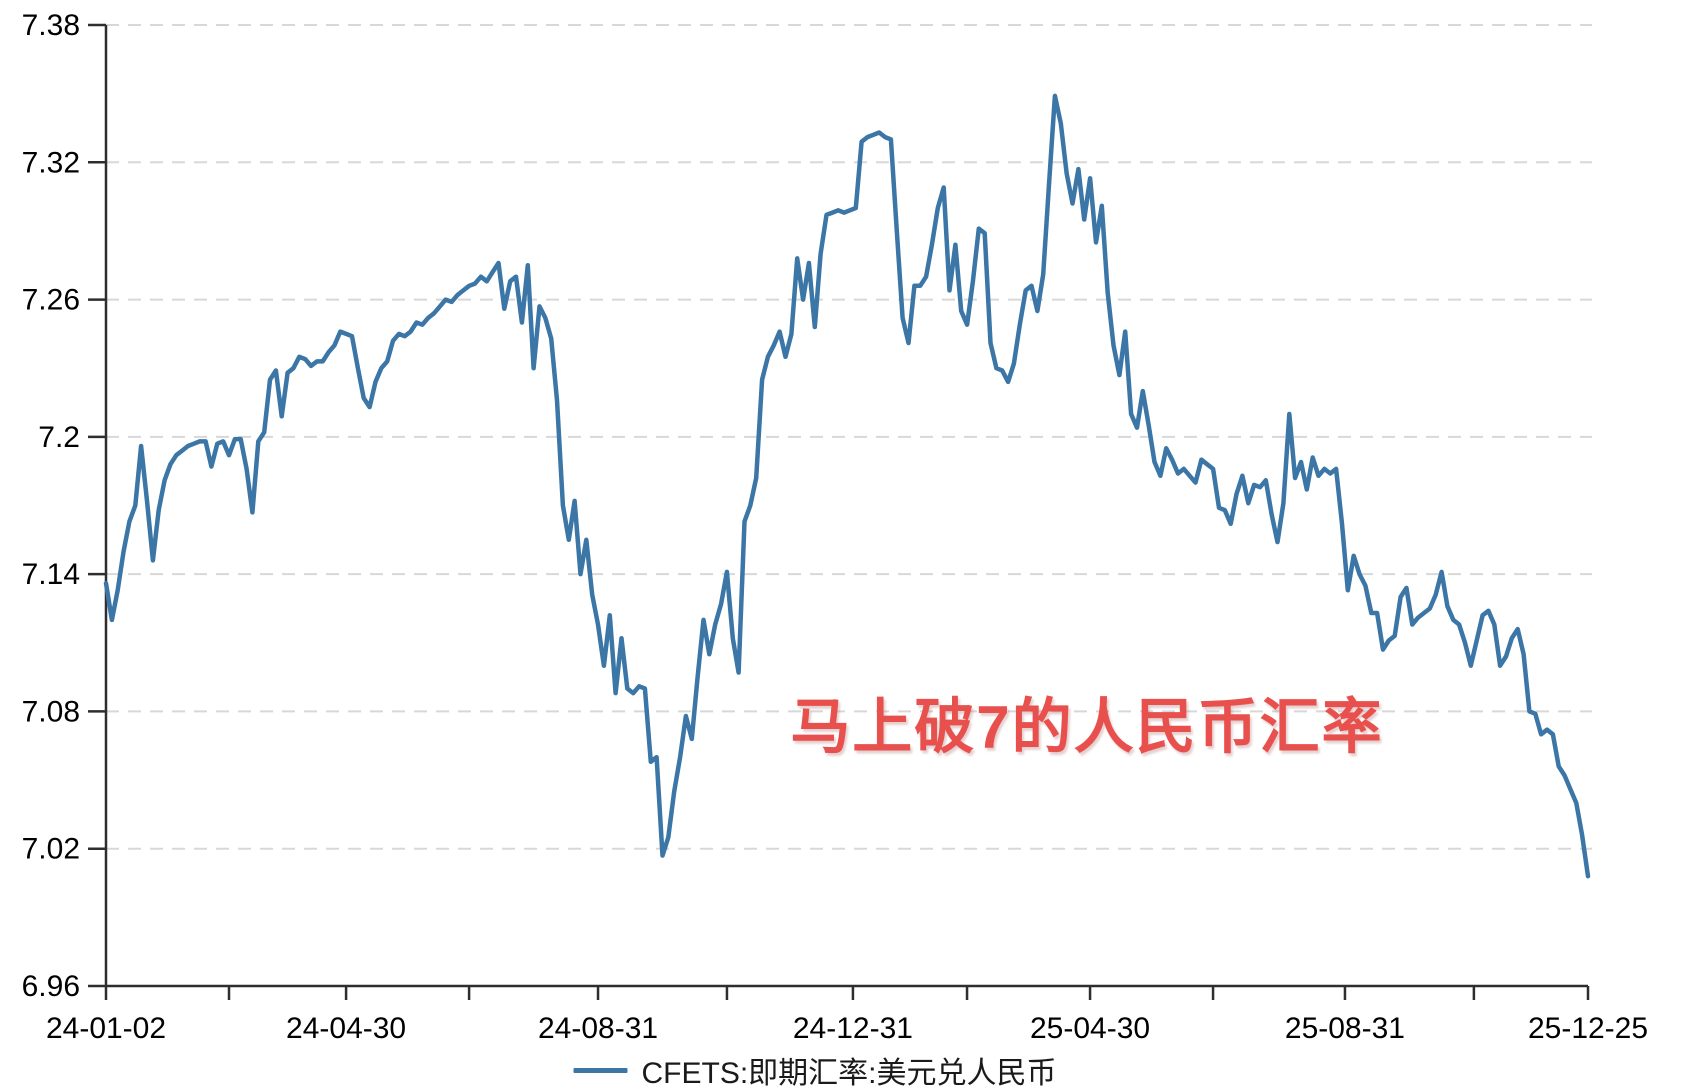 The height and width of the screenshot is (1092, 1684). I want to click on x-tick-label-24-01-02: 24-01-02, so click(106, 1028).